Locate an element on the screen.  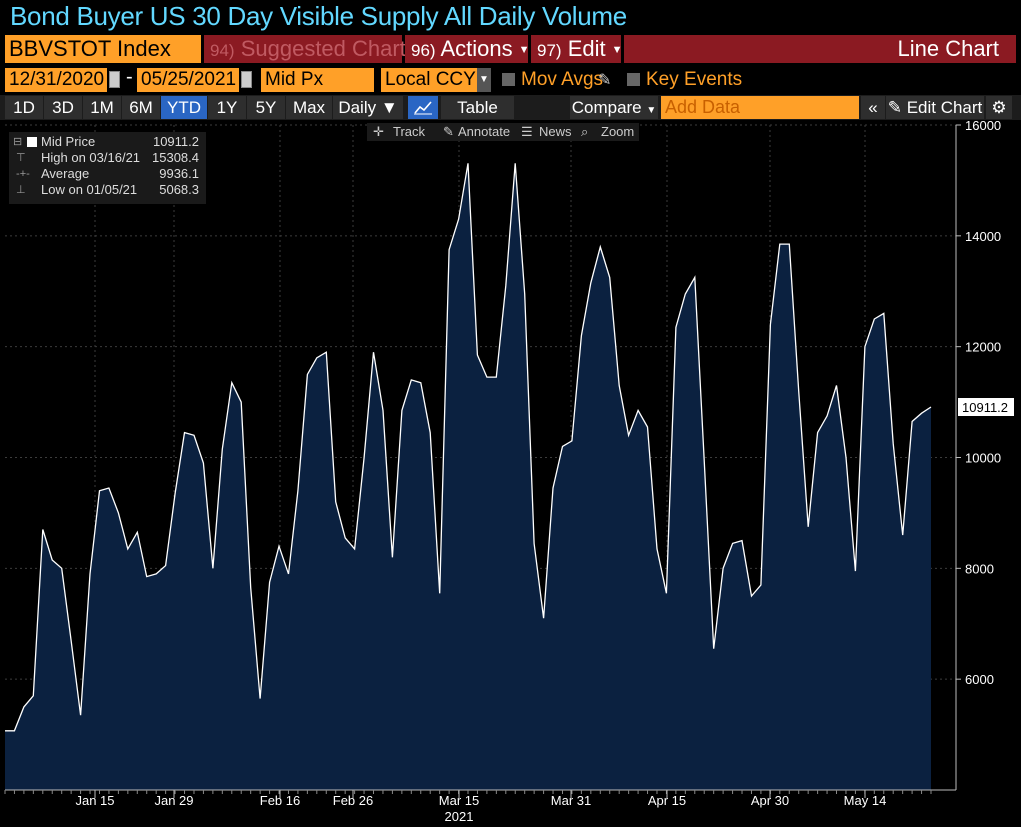
start-date-field: 12/31/2020 is located at coordinates (56, 80).